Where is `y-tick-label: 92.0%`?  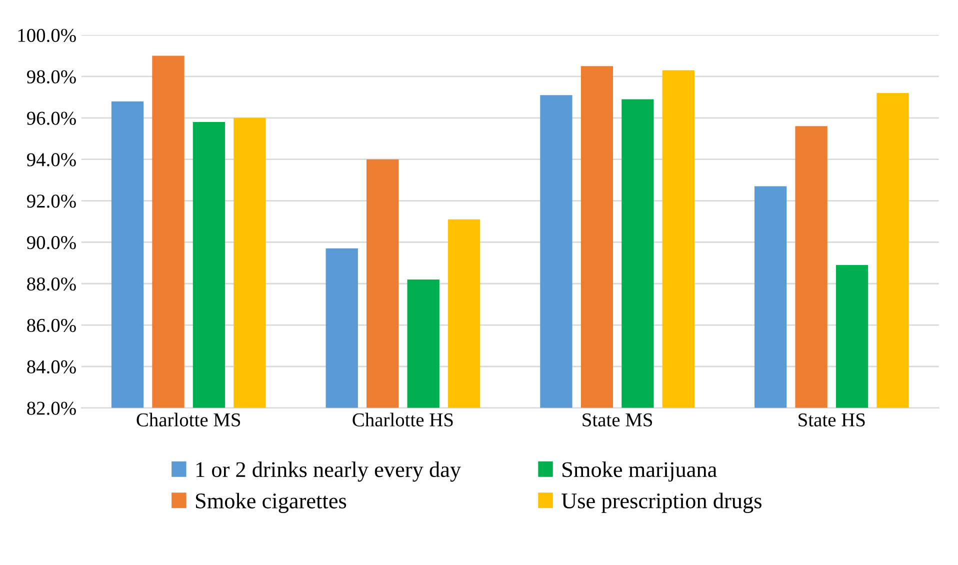
y-tick-label: 92.0% is located at coordinates (51, 201).